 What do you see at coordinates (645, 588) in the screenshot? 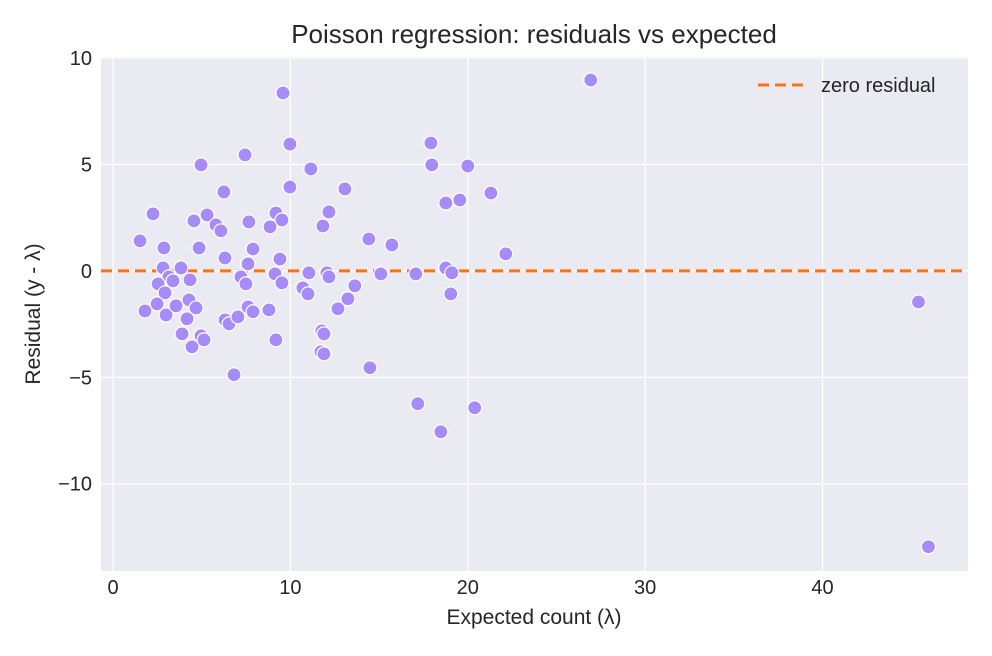
I see `x-tick-label: 30` at bounding box center [645, 588].